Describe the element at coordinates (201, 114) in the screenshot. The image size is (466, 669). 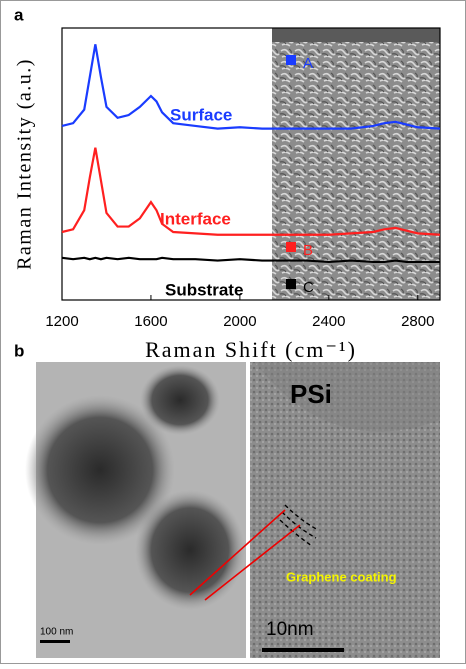
I see `series-label: Surface` at that location.